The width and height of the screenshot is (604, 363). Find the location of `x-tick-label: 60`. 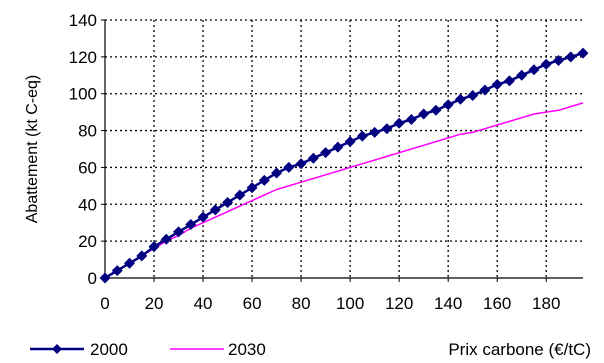

x-tick-label: 60 is located at coordinates (252, 303).